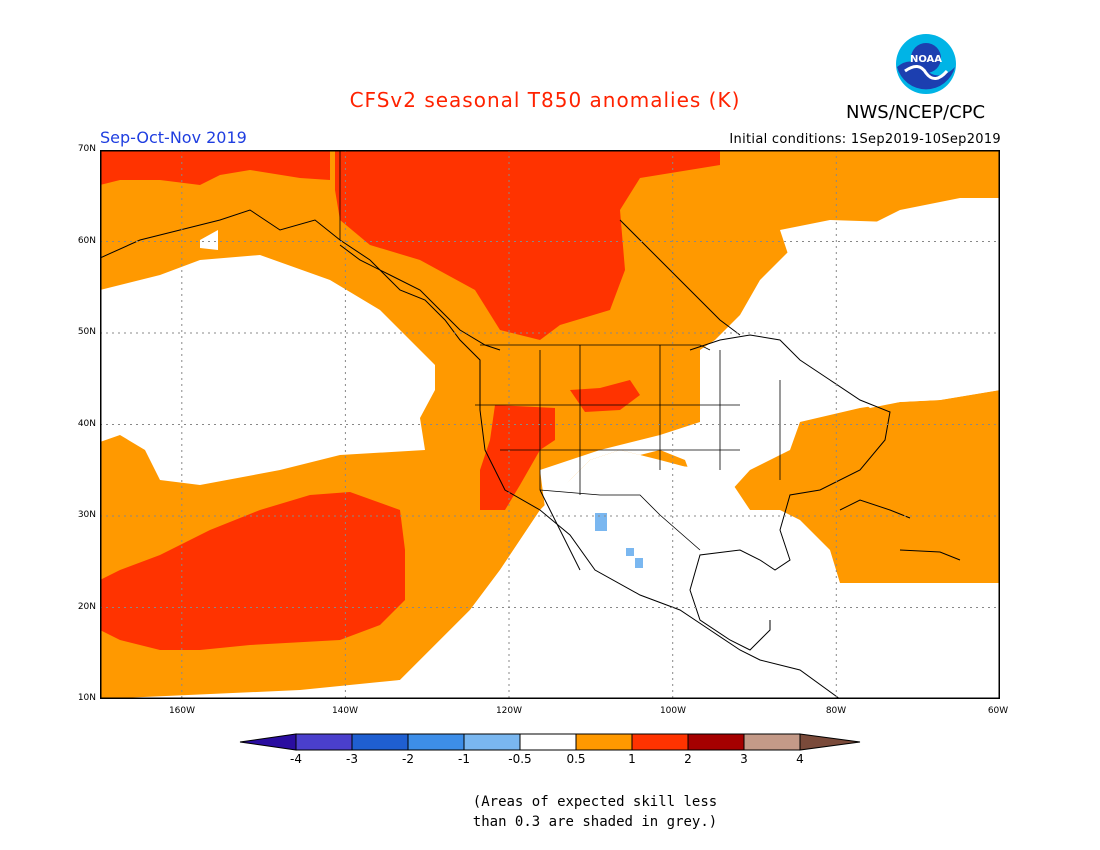 The height and width of the screenshot is (850, 1100). Describe the element at coordinates (998, 711) in the screenshot. I see `lon-label-60w: 60W` at that location.